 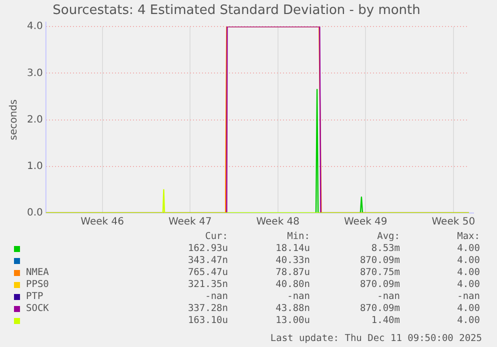 I want to click on legend-label: PTP, so click(x=35, y=297).